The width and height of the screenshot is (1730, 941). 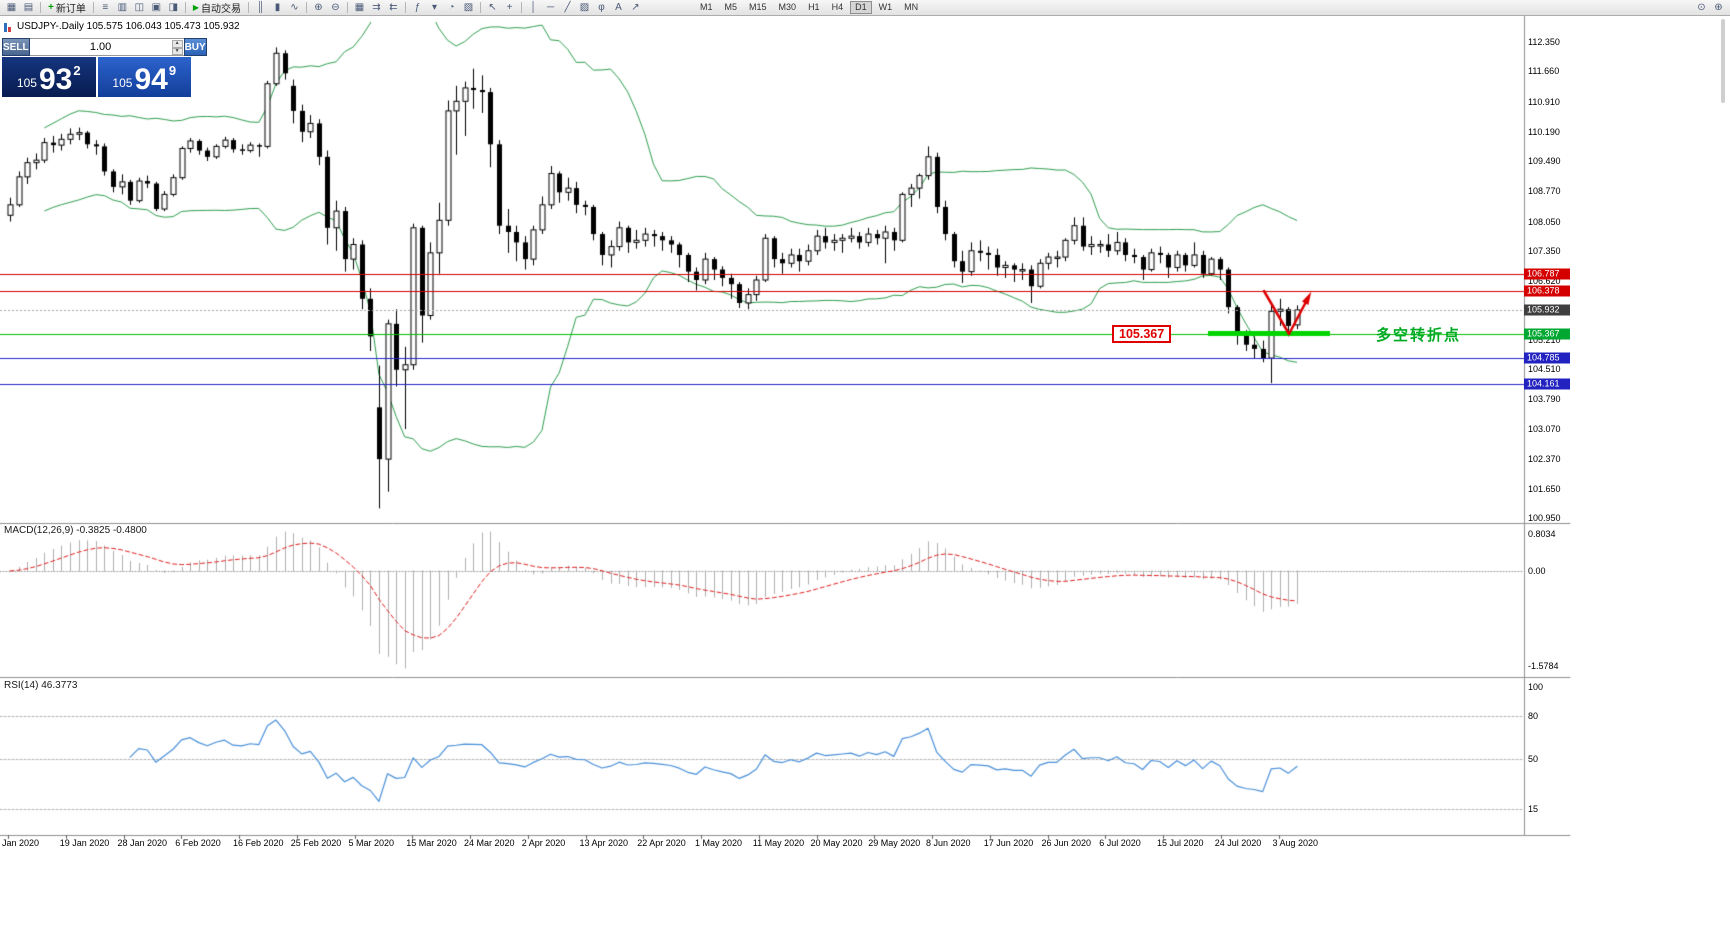 I want to click on price-axis-label: 108.770, so click(x=1544, y=191).